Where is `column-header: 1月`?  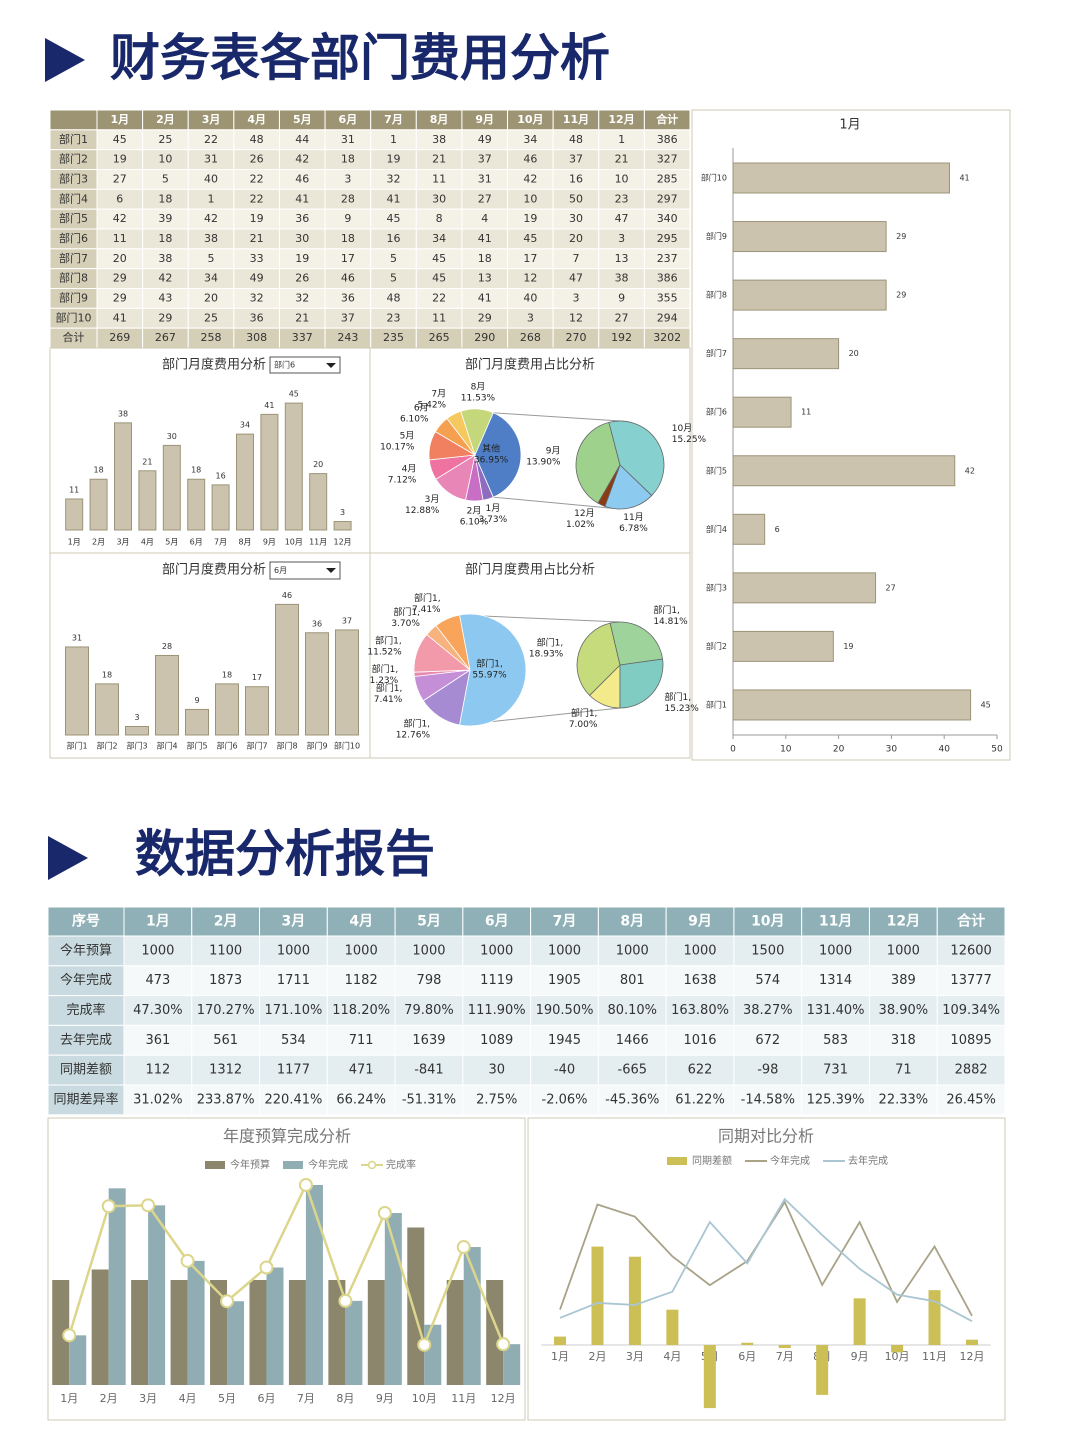
column-header: 1月 is located at coordinates (119, 119).